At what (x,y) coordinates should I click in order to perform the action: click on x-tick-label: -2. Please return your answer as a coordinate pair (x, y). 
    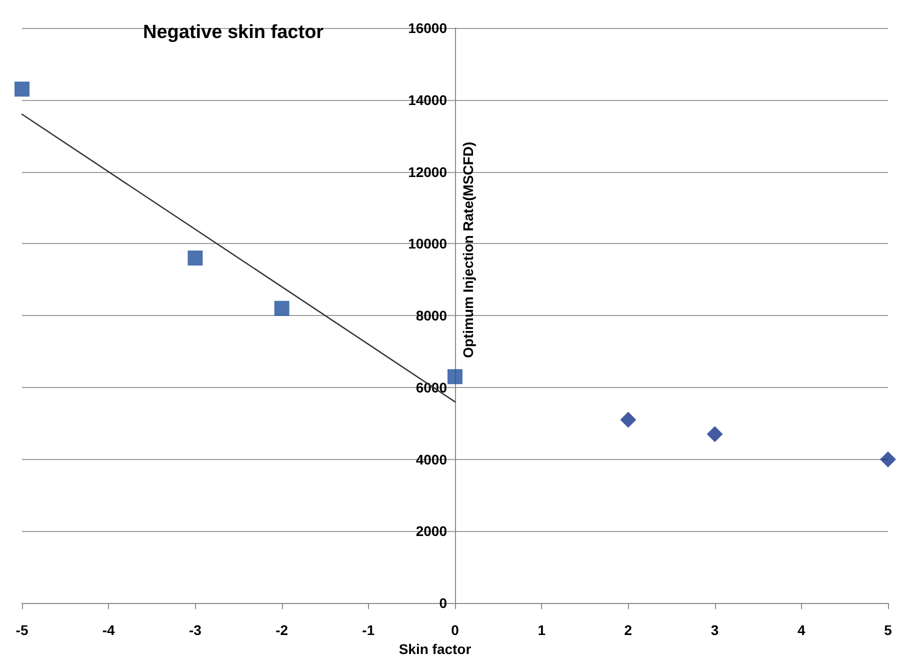
    Looking at the image, I should click on (282, 630).